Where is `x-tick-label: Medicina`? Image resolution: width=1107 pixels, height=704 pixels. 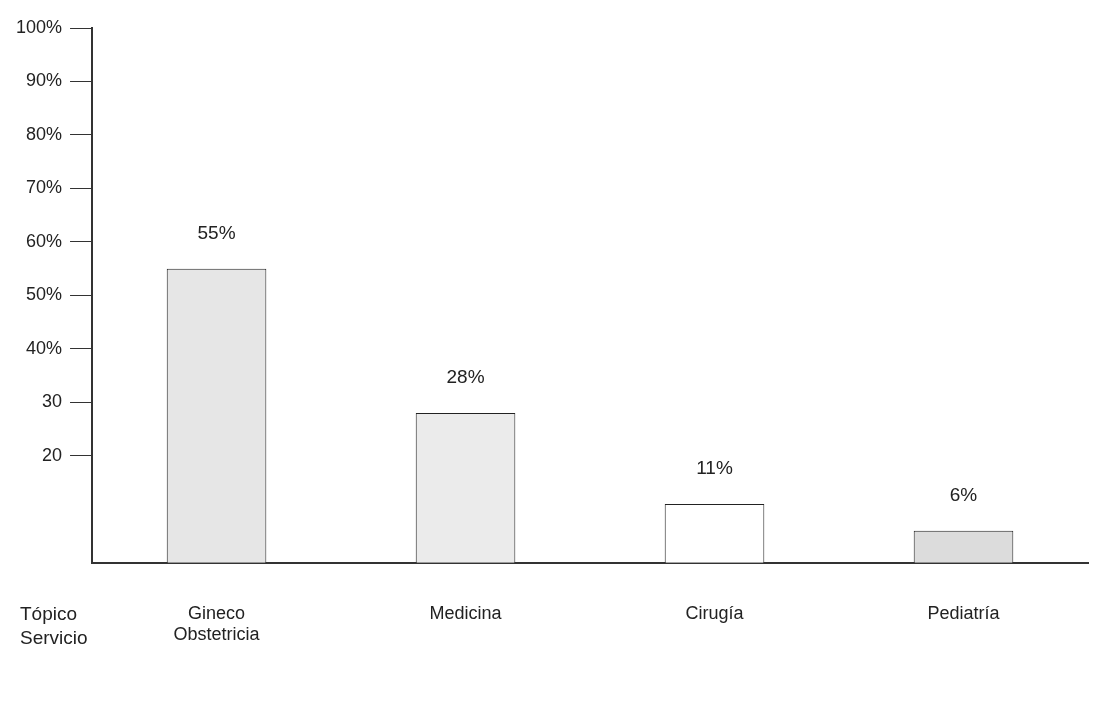 x-tick-label: Medicina is located at coordinates (466, 612).